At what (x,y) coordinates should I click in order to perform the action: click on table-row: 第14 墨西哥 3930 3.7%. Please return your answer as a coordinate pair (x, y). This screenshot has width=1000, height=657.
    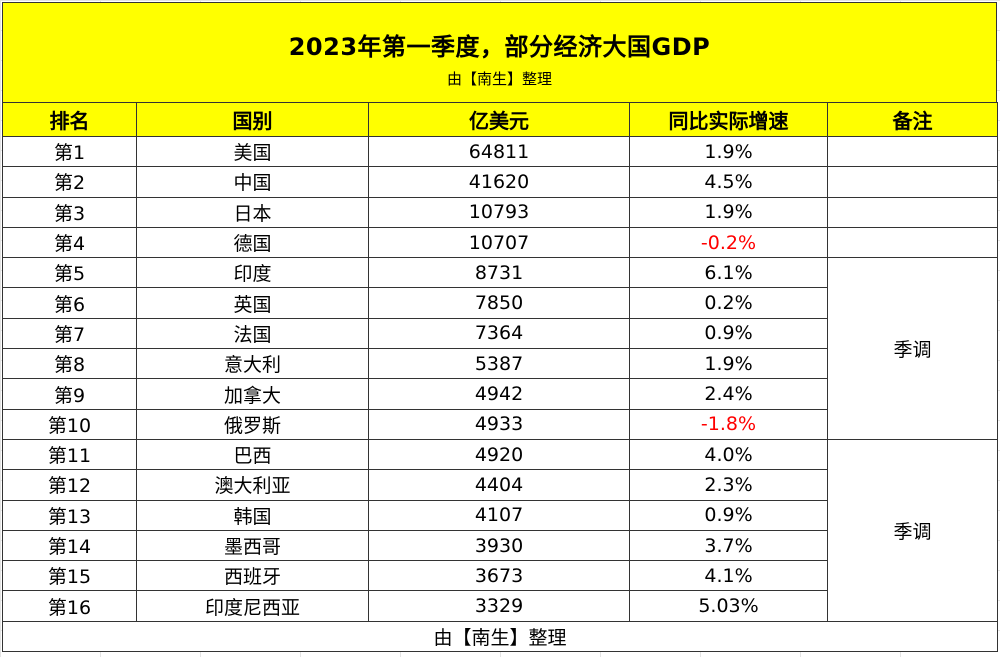
    Looking at the image, I should click on (500, 545).